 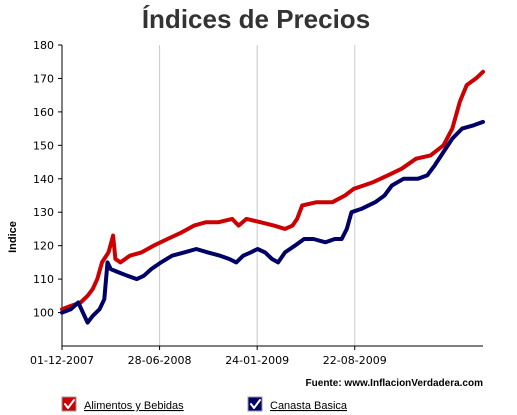 I want to click on source-note: Fuente: www.InflacionVerdadera.com, so click(x=395, y=383).